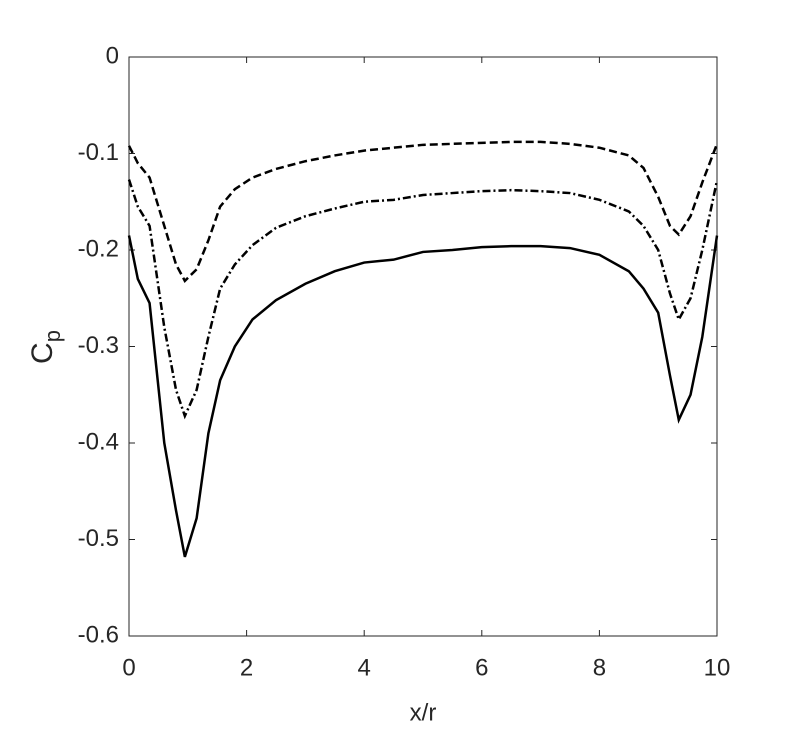 Image resolution: width=793 pixels, height=738 pixels. What do you see at coordinates (112, 55) in the screenshot?
I see `y-tick-label: 0` at bounding box center [112, 55].